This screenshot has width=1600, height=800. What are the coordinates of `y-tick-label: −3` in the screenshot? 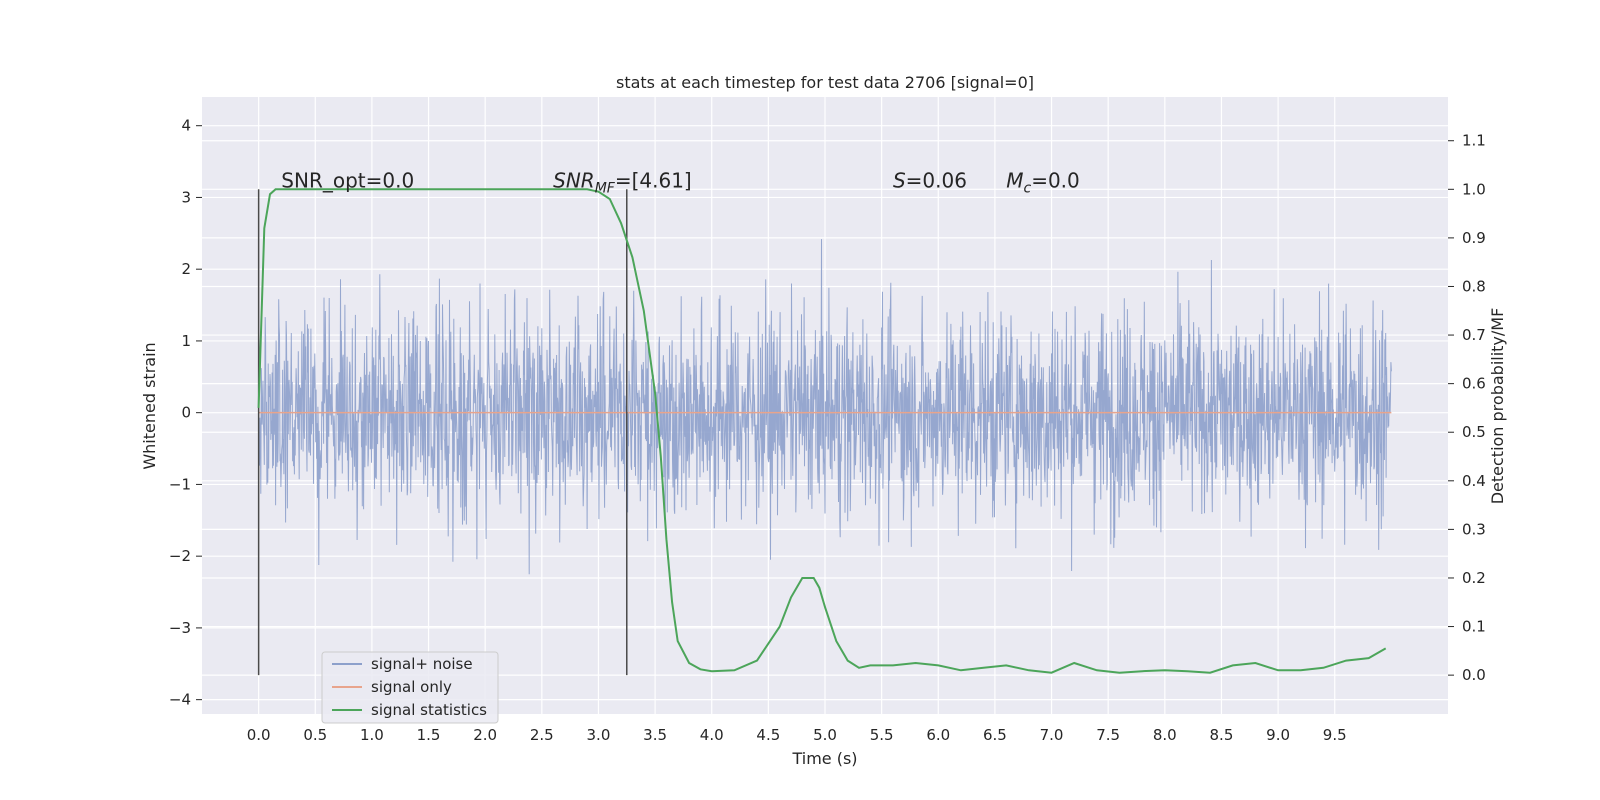 It's located at (180, 628).